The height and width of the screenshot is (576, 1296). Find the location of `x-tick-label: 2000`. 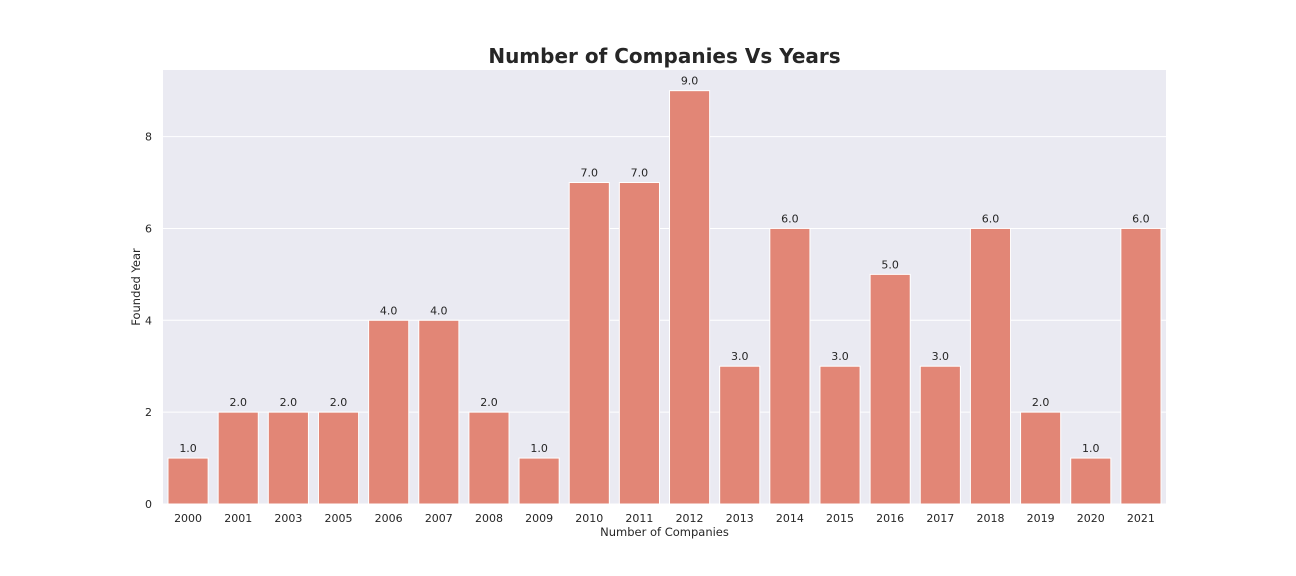

x-tick-label: 2000 is located at coordinates (188, 518).